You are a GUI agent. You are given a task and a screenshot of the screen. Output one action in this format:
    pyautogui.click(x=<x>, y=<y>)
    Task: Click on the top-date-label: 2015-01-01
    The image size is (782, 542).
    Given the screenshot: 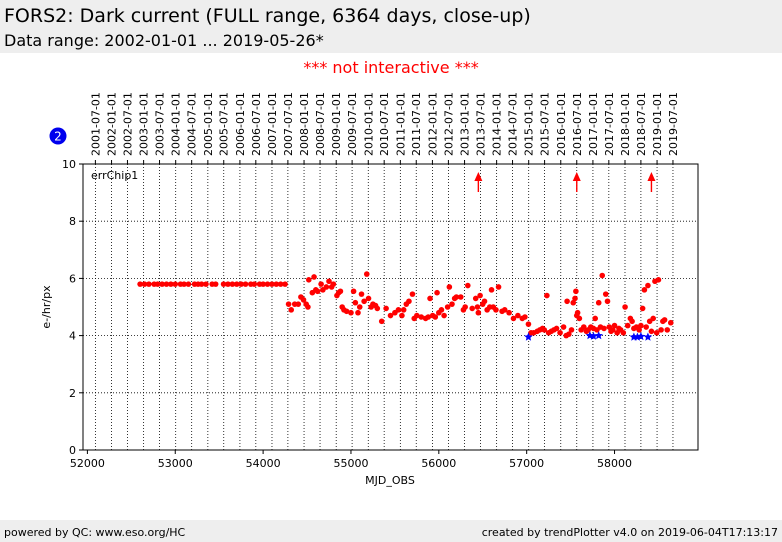 What is the action you would take?
    pyautogui.click(x=529, y=124)
    